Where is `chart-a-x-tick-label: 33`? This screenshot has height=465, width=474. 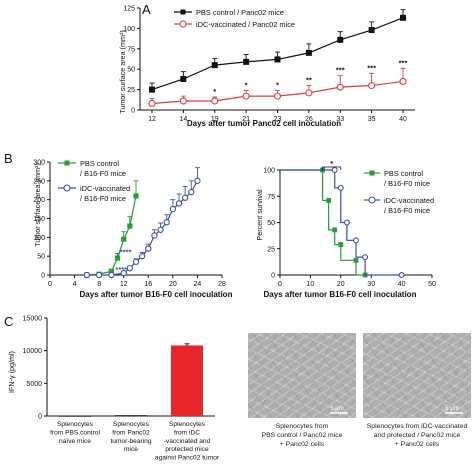 chart-a-x-tick-label: 33 is located at coordinates (340, 119).